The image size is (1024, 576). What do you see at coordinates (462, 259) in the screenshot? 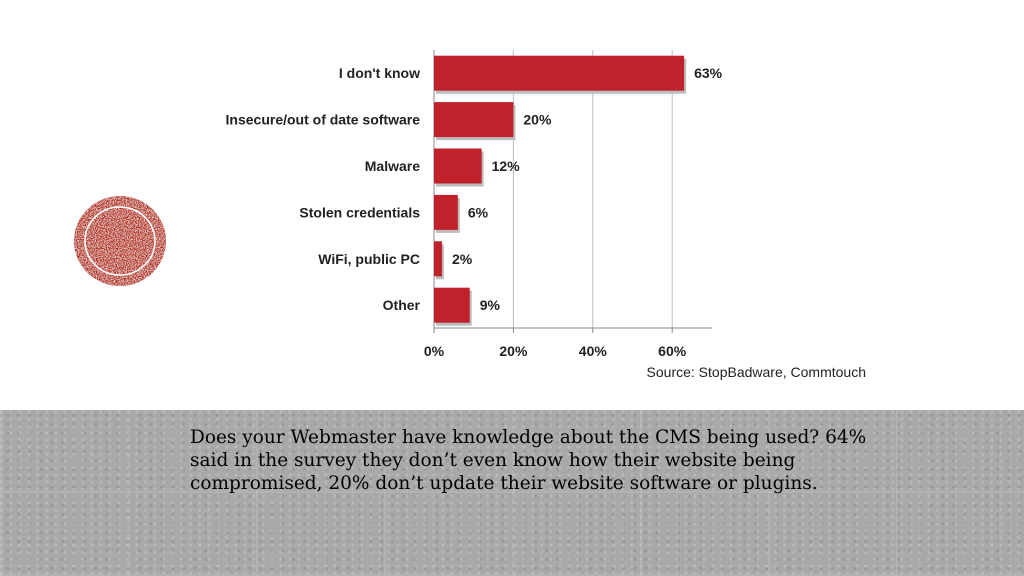
I see `value-label: 2%` at bounding box center [462, 259].